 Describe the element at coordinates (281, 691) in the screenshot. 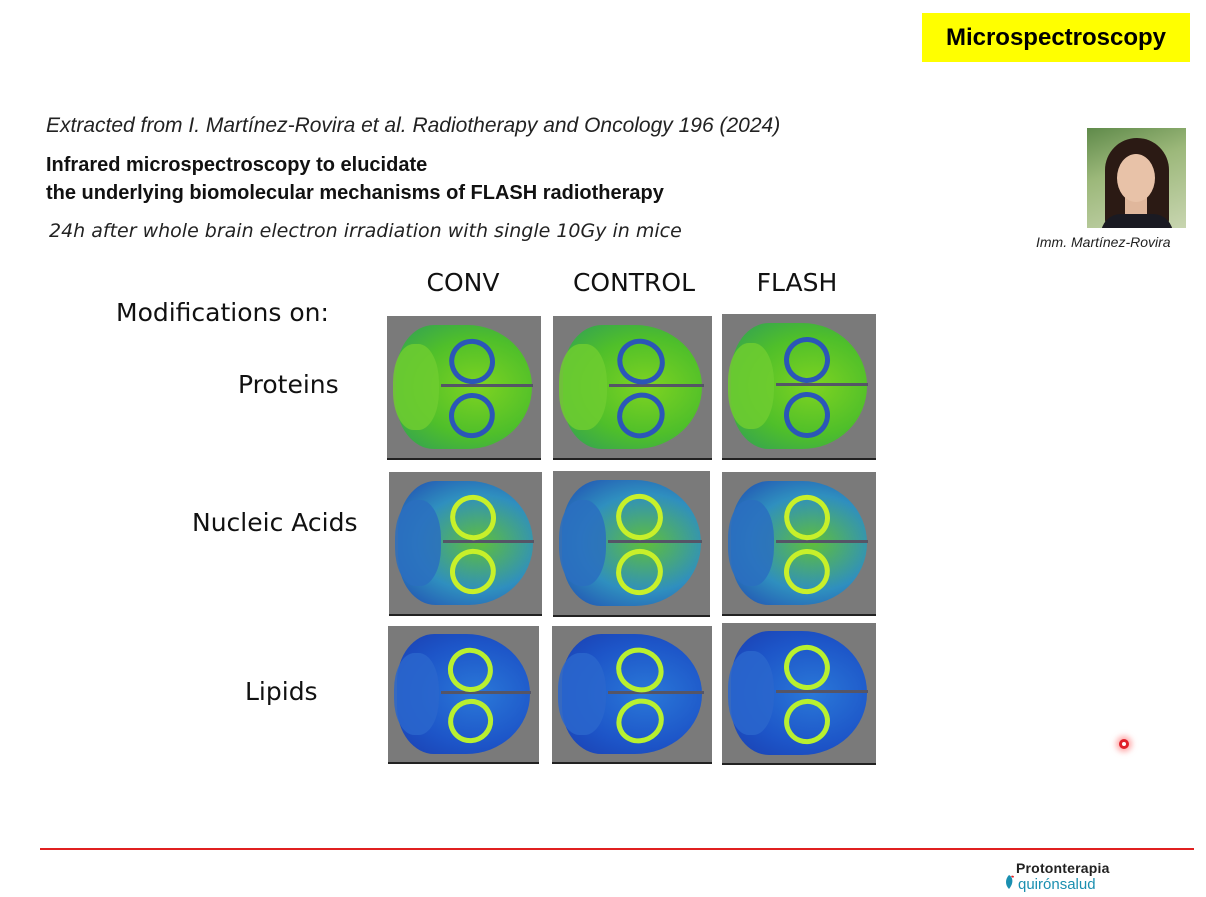

I see `row-label-lipids: Lipids` at that location.